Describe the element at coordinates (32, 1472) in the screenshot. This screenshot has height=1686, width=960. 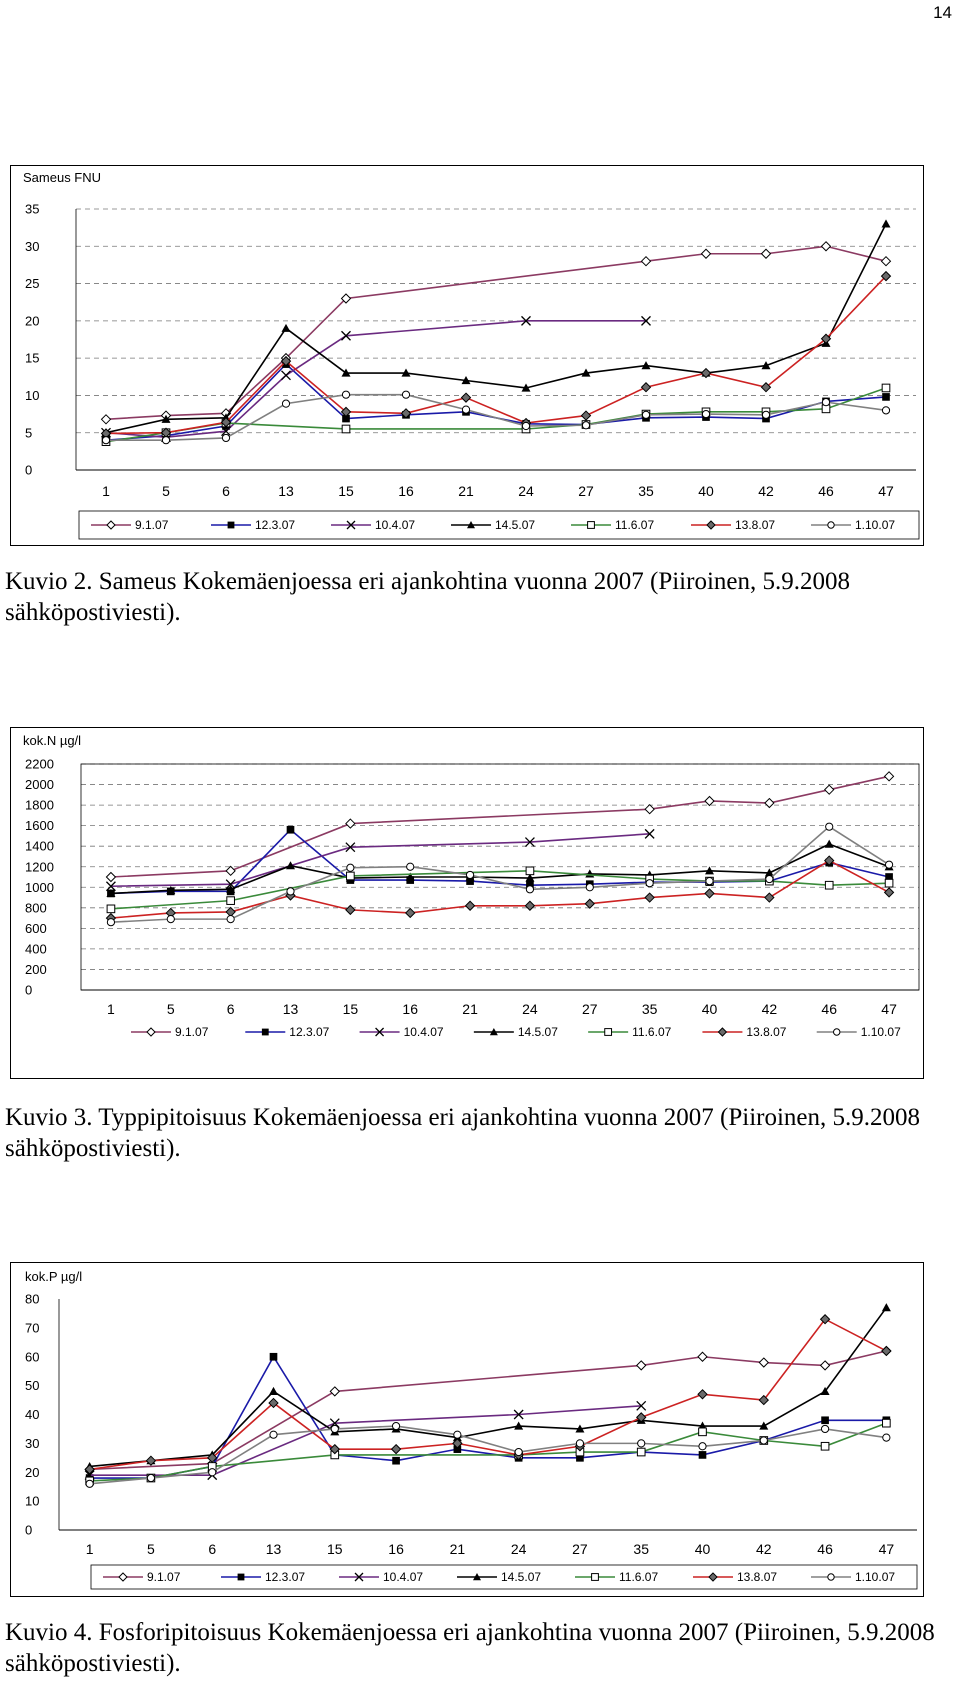
I see `y-tick-label: 20` at that location.